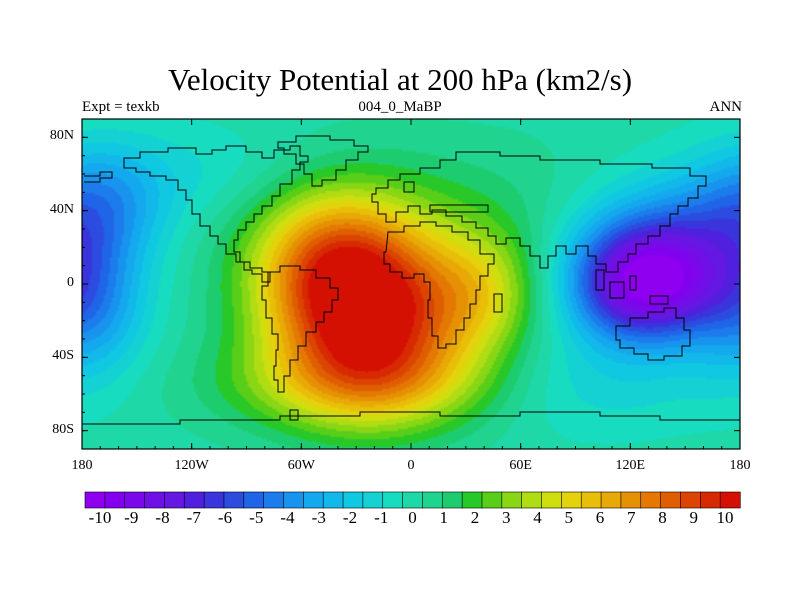 Image resolution: width=800 pixels, height=600 pixels. Describe the element at coordinates (475, 517) in the screenshot. I see `colorbar-label: 2` at that location.